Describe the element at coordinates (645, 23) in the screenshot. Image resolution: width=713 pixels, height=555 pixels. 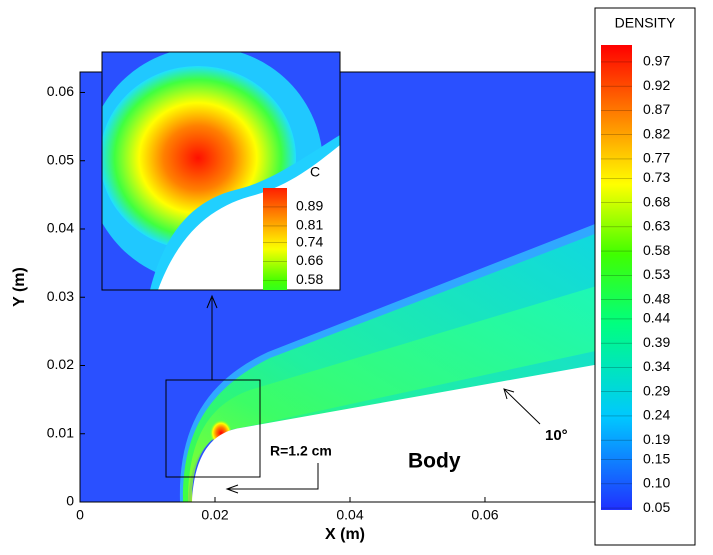
I see `colorbar-title: DENSITY` at that location.